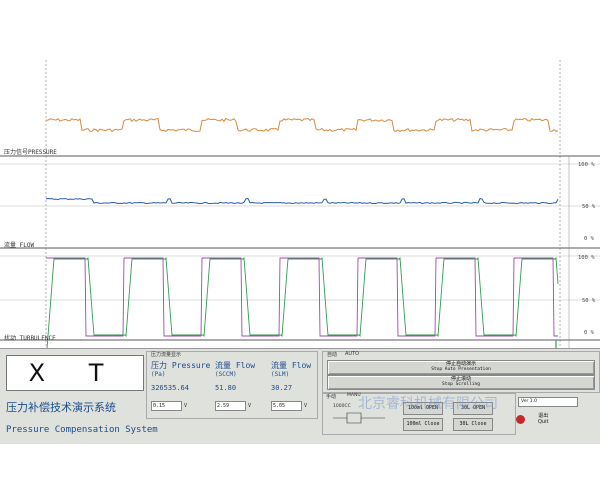 This screenshot has height=500, width=600. Describe the element at coordinates (586, 258) in the screenshot. I see `turb-100-pct: 100 %` at that location.